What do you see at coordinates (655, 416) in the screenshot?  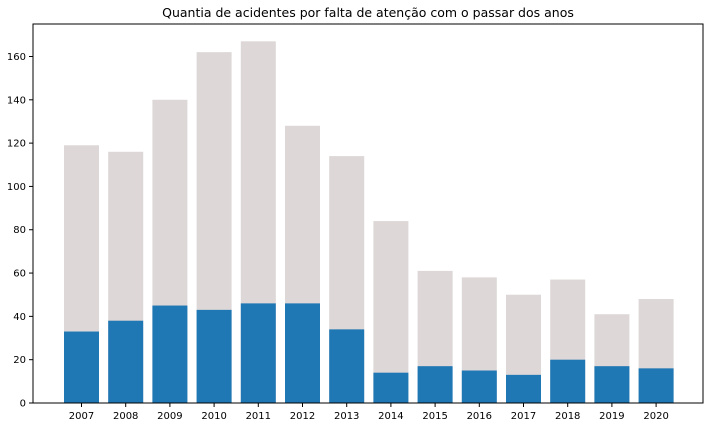 I see `x-tick-label: 2020` at bounding box center [655, 416].